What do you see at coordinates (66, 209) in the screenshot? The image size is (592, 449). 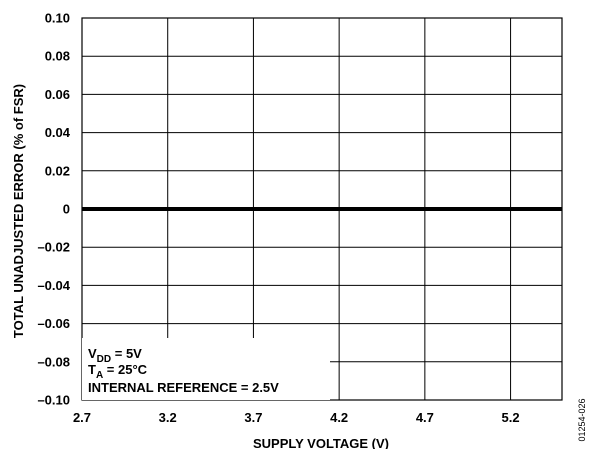 I see `y-tick-label: 0` at bounding box center [66, 209].